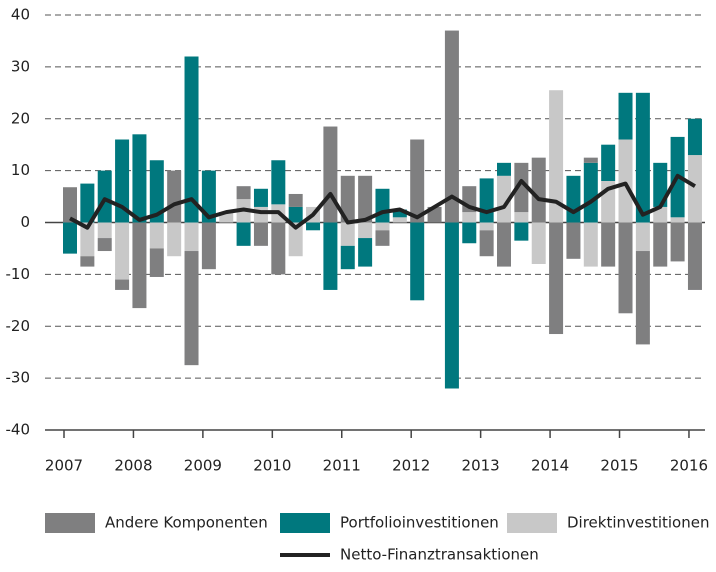 Image resolution: width=716 pixels, height=572 pixels. Describe the element at coordinates (186, 523) in the screenshot. I see `legend-label: Andere Komponenten` at that location.